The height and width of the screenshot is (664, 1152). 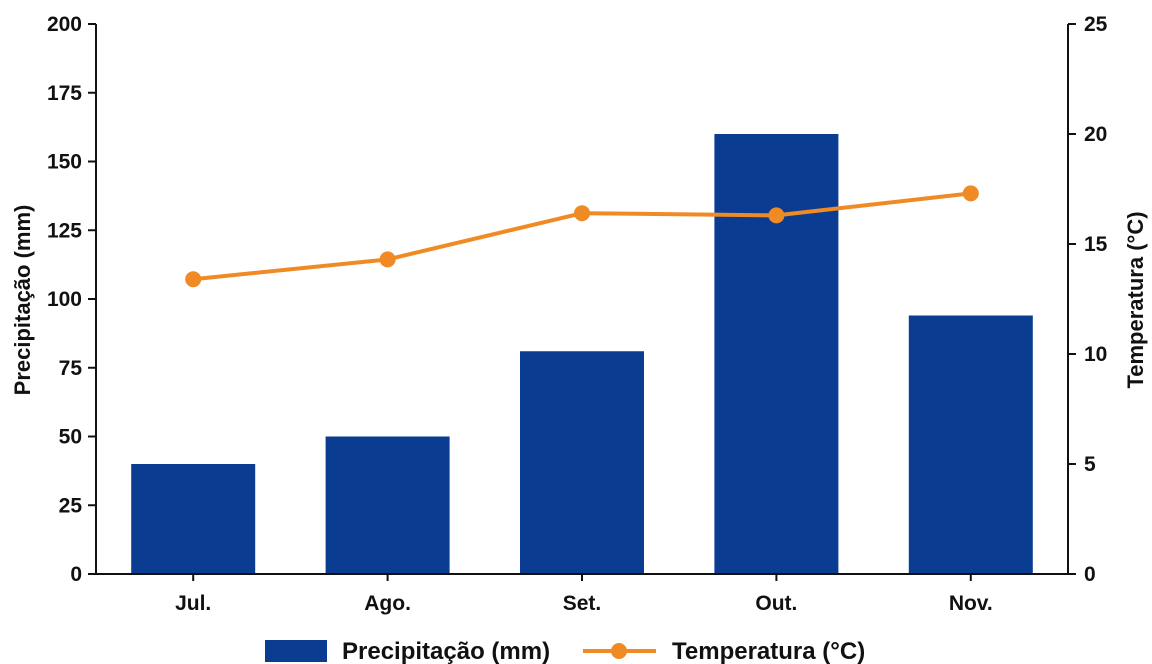 I want to click on x-tick-label: Set., so click(x=582, y=603).